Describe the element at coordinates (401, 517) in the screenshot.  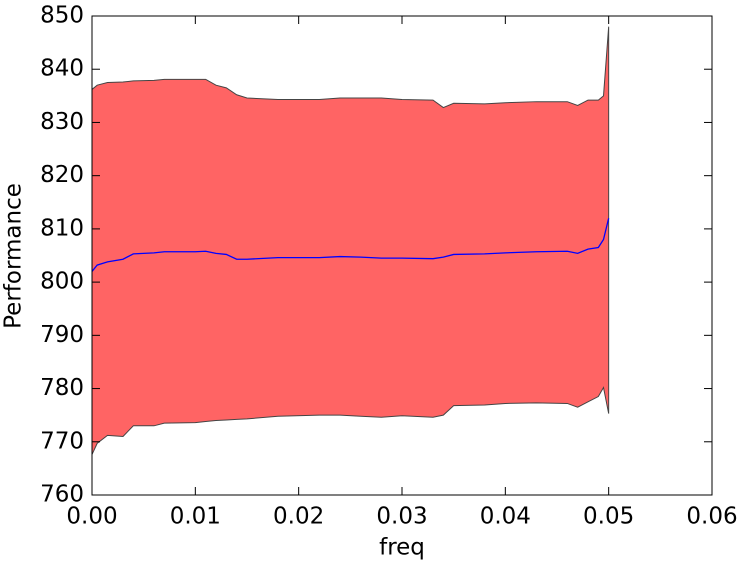
I see `x-tick-label: 0.03` at that location.